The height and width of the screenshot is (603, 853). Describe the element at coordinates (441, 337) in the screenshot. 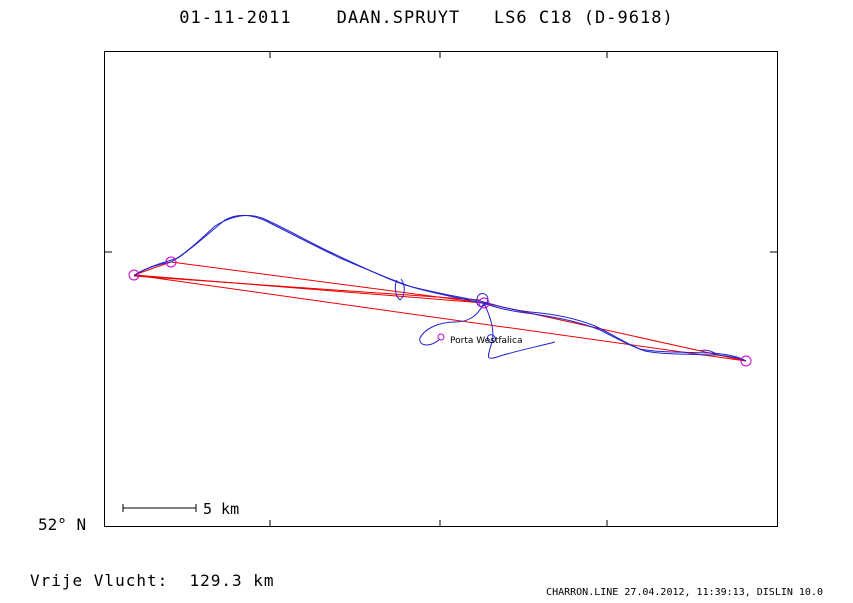

I see `airfield-marker-icon` at that location.